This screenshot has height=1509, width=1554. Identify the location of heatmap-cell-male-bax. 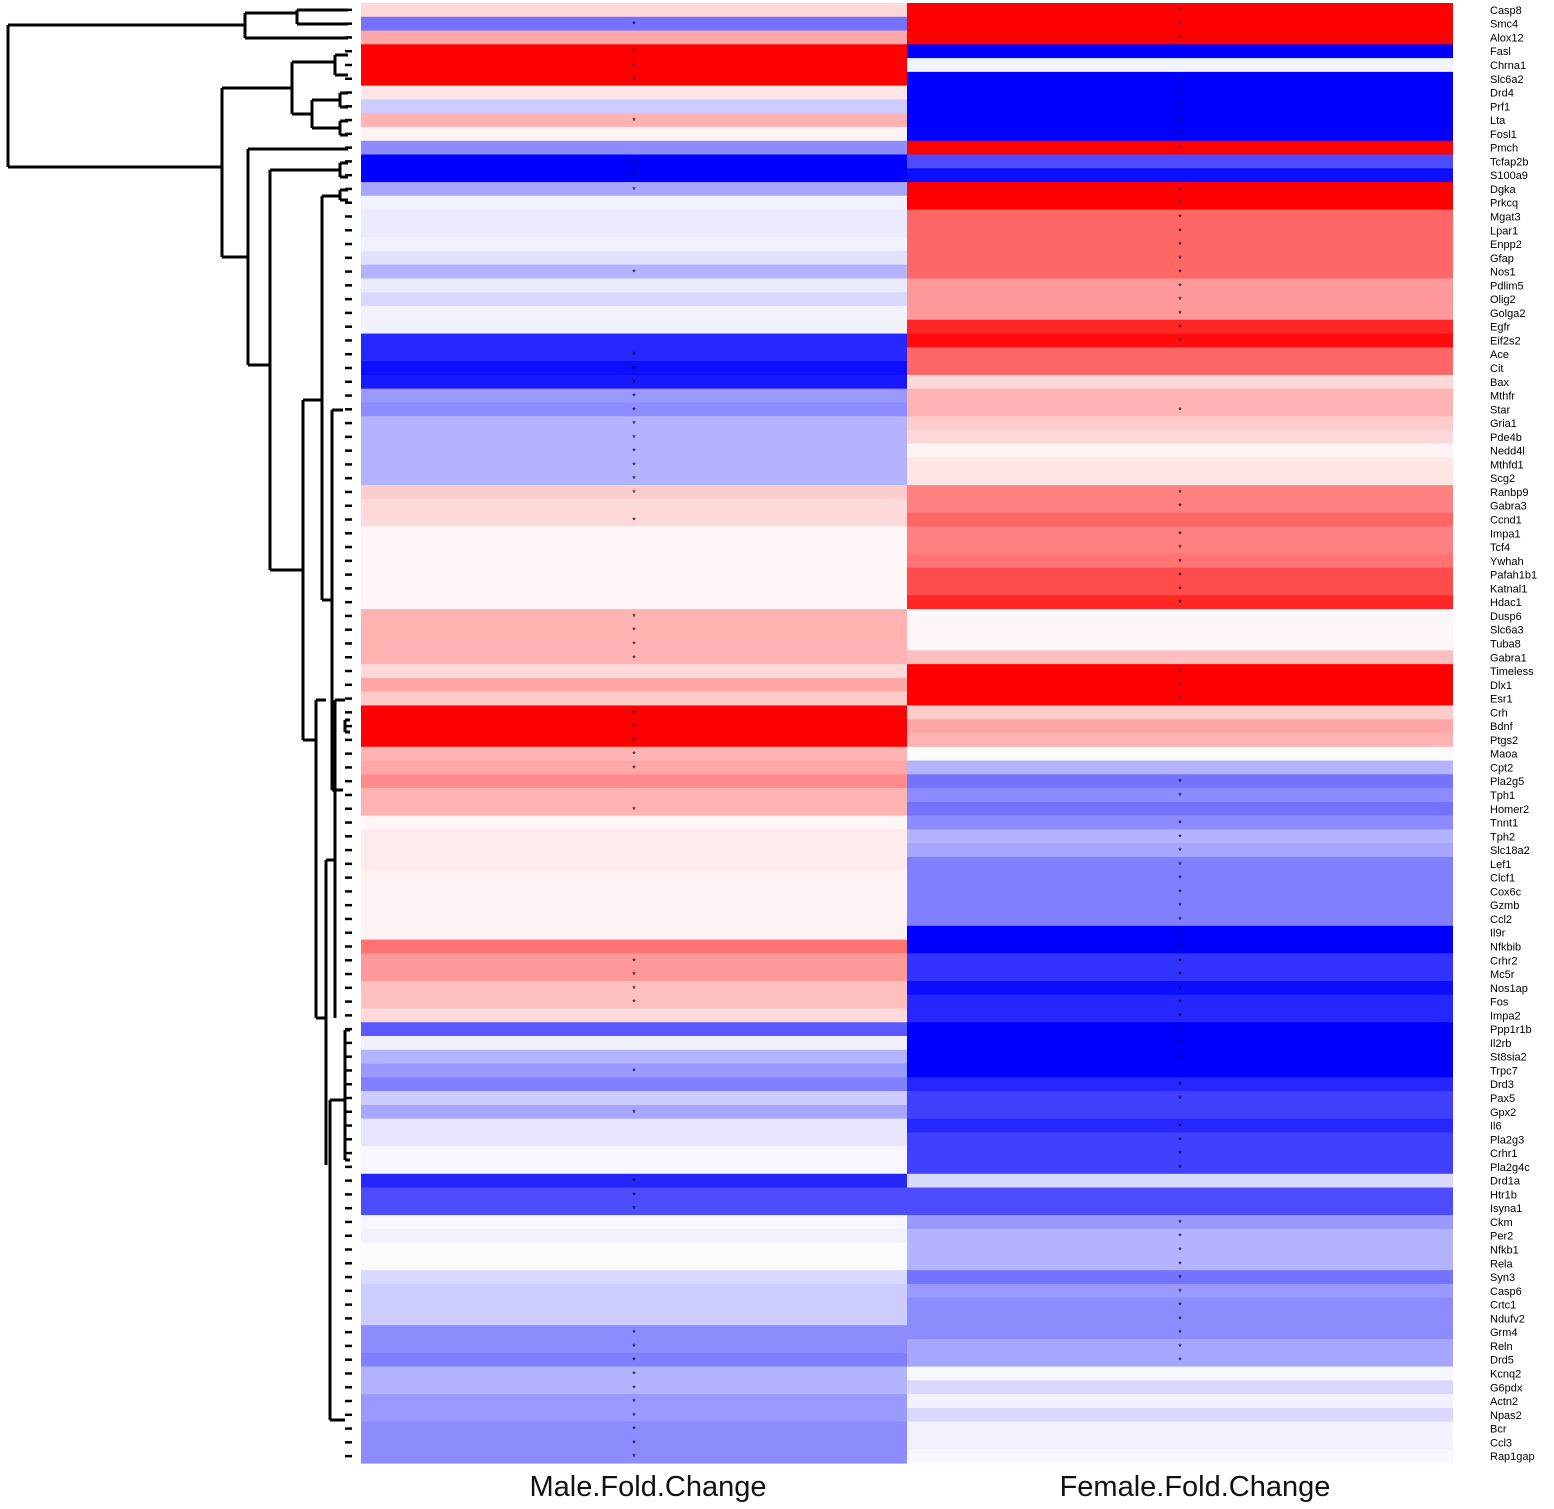
(634, 382).